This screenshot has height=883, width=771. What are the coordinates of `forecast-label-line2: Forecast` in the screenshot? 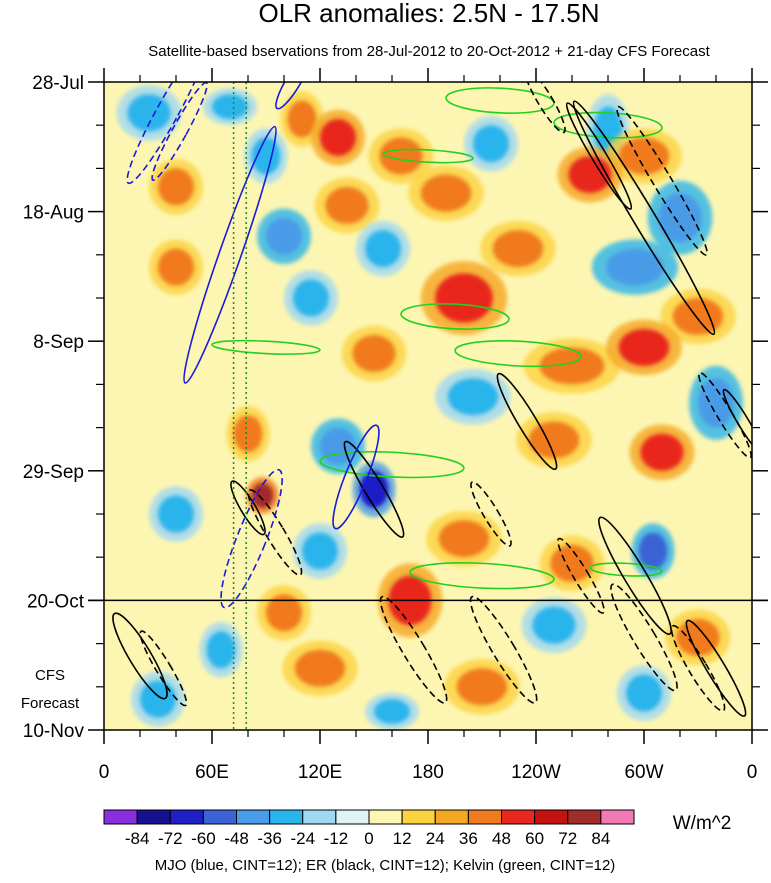 It's located at (50, 703).